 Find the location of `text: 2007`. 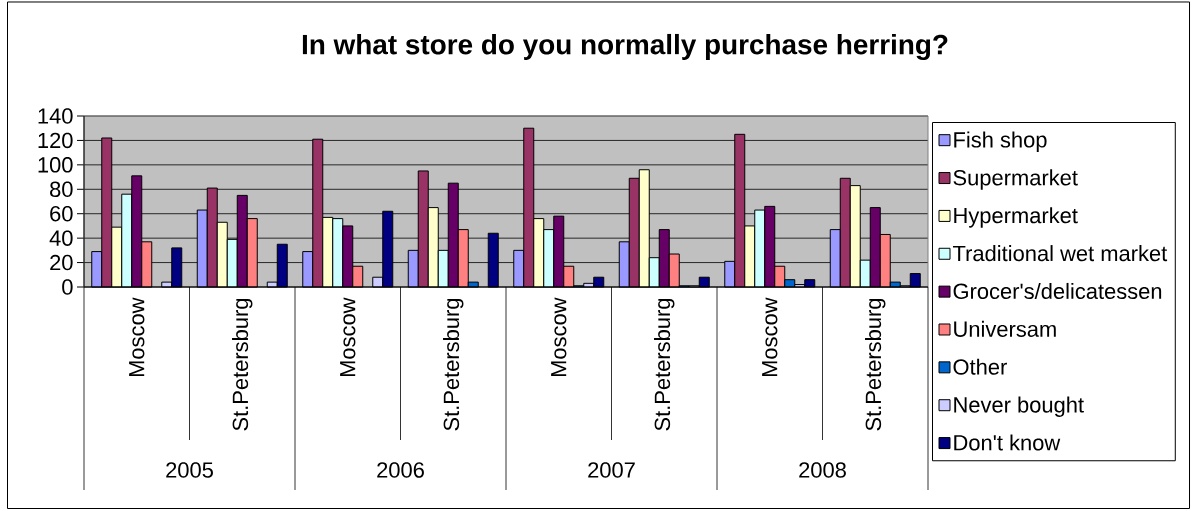

text: 2007 is located at coordinates (611, 470).